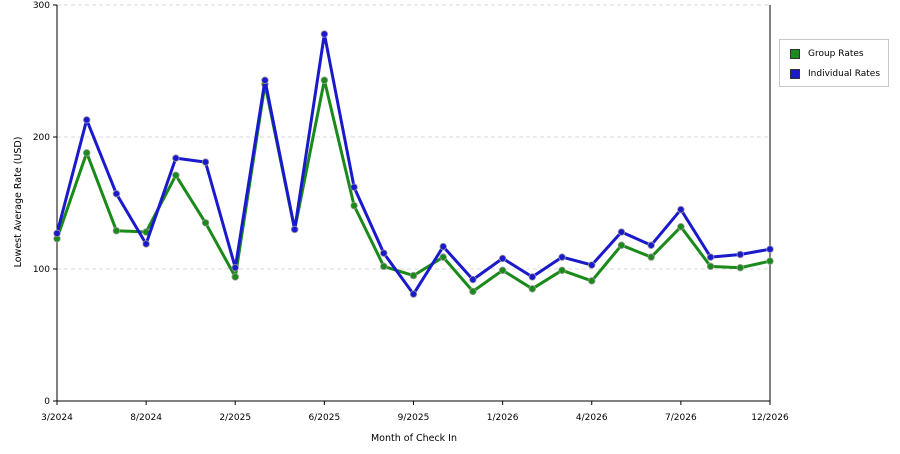 This screenshot has width=900, height=454. What do you see at coordinates (414, 418) in the screenshot?
I see `x-tick-label: 9/2025` at bounding box center [414, 418].